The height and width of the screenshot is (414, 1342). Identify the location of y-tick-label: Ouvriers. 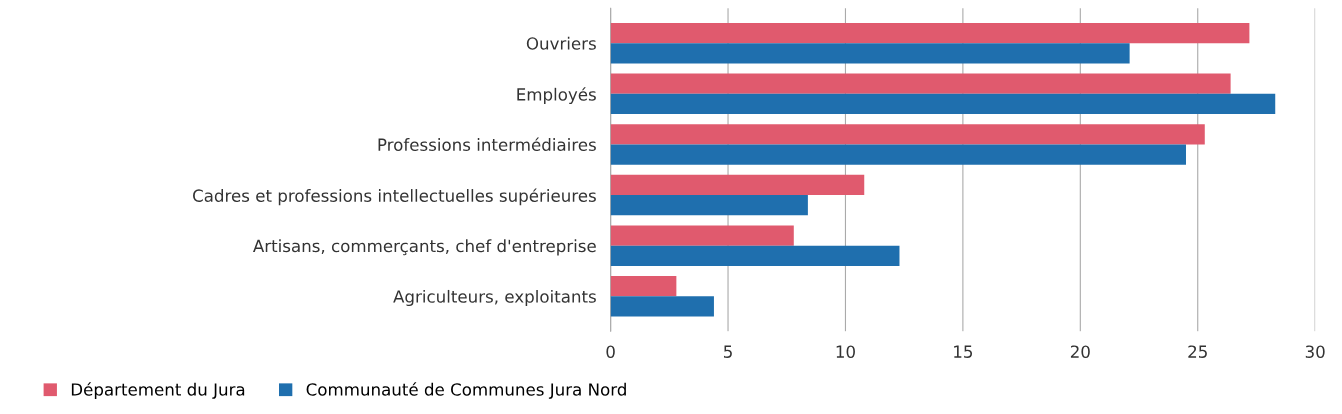
(561, 43).